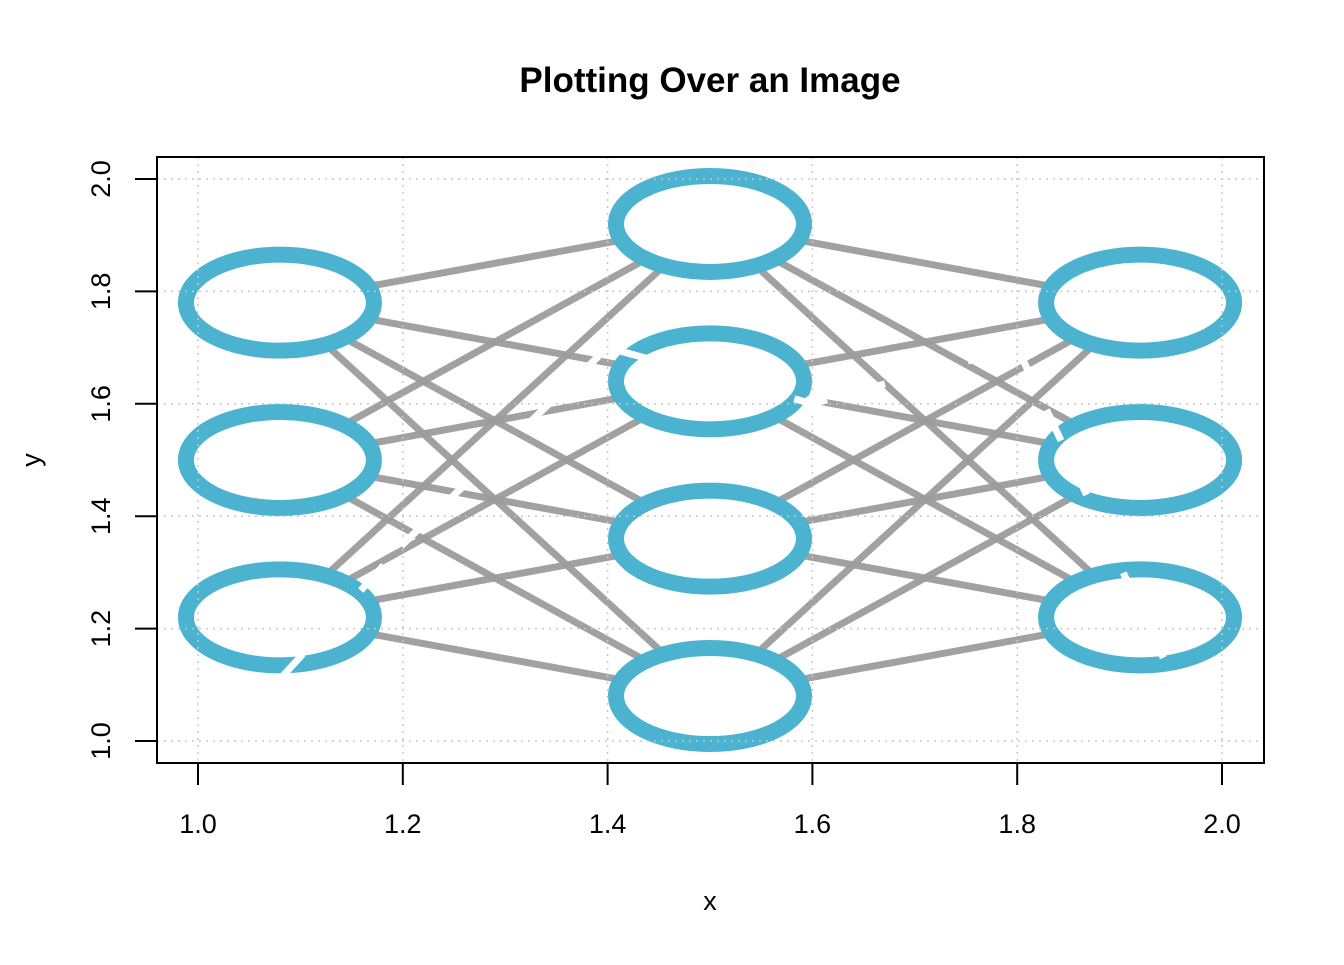  Describe the element at coordinates (198, 824) in the screenshot. I see `x-tick-label-0: 1.0` at that location.